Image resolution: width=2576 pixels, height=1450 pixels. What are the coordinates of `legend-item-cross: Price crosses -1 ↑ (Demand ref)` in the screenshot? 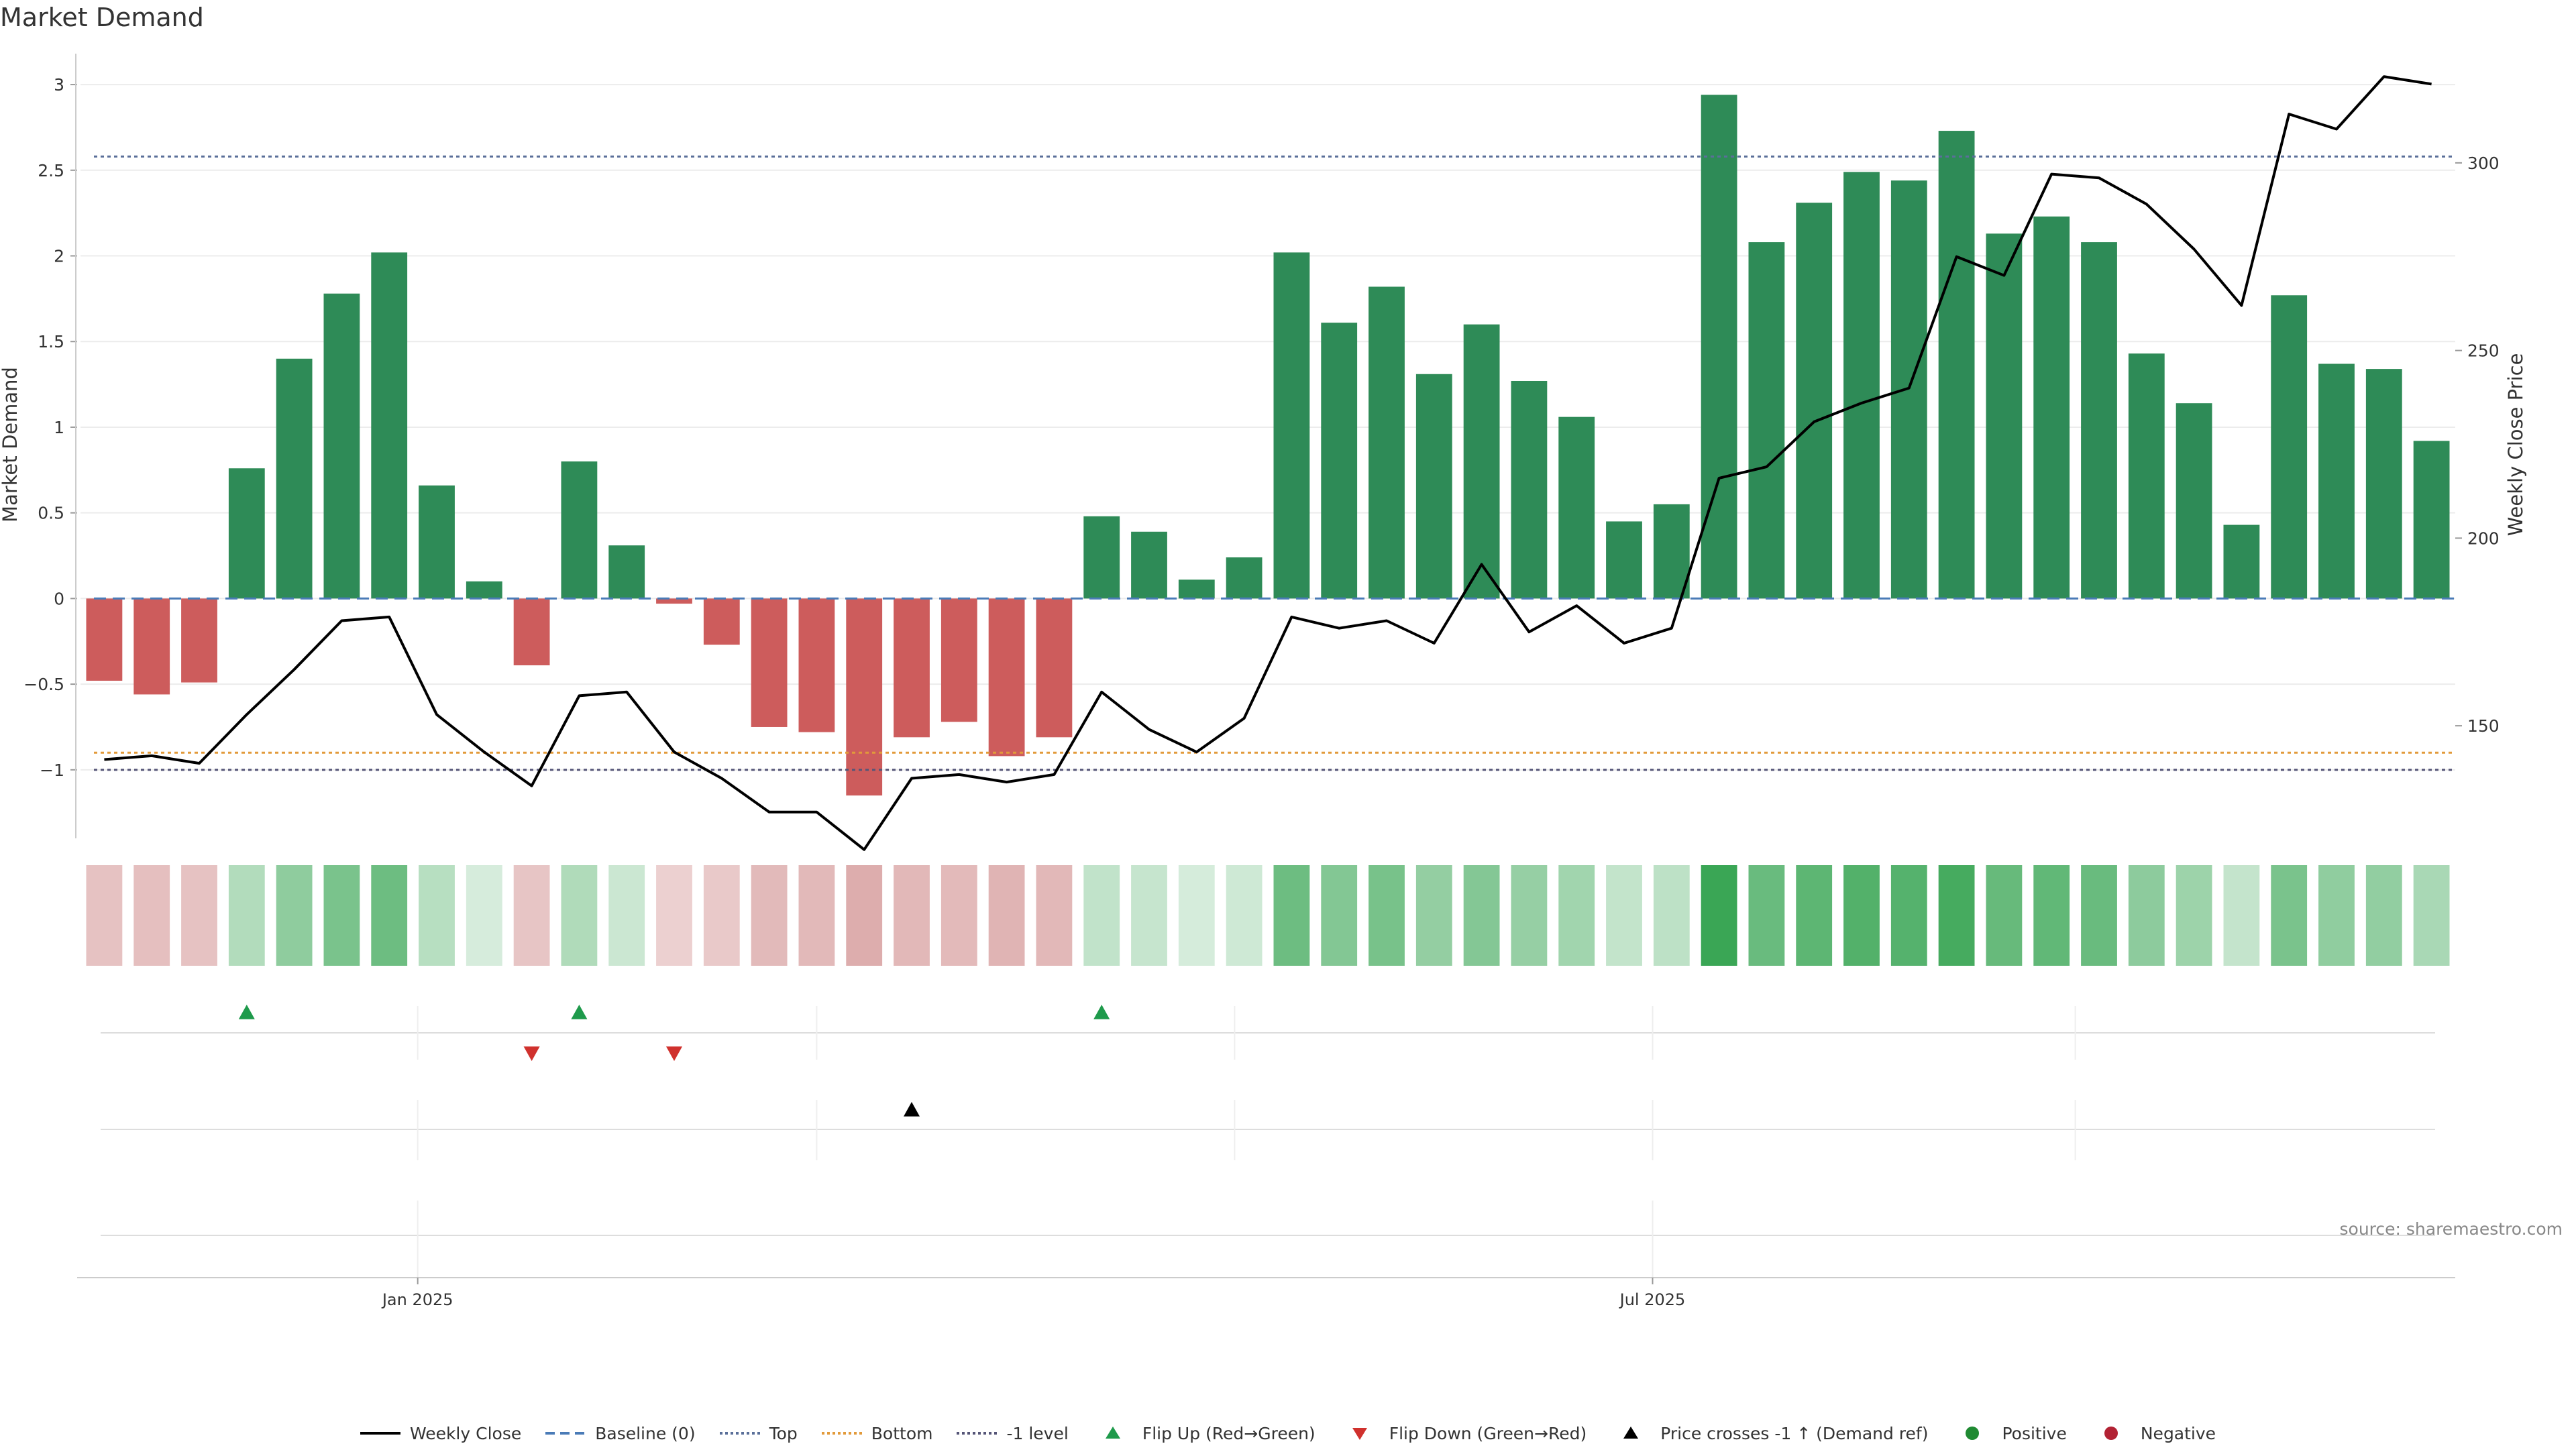 It's located at (1769, 1433).